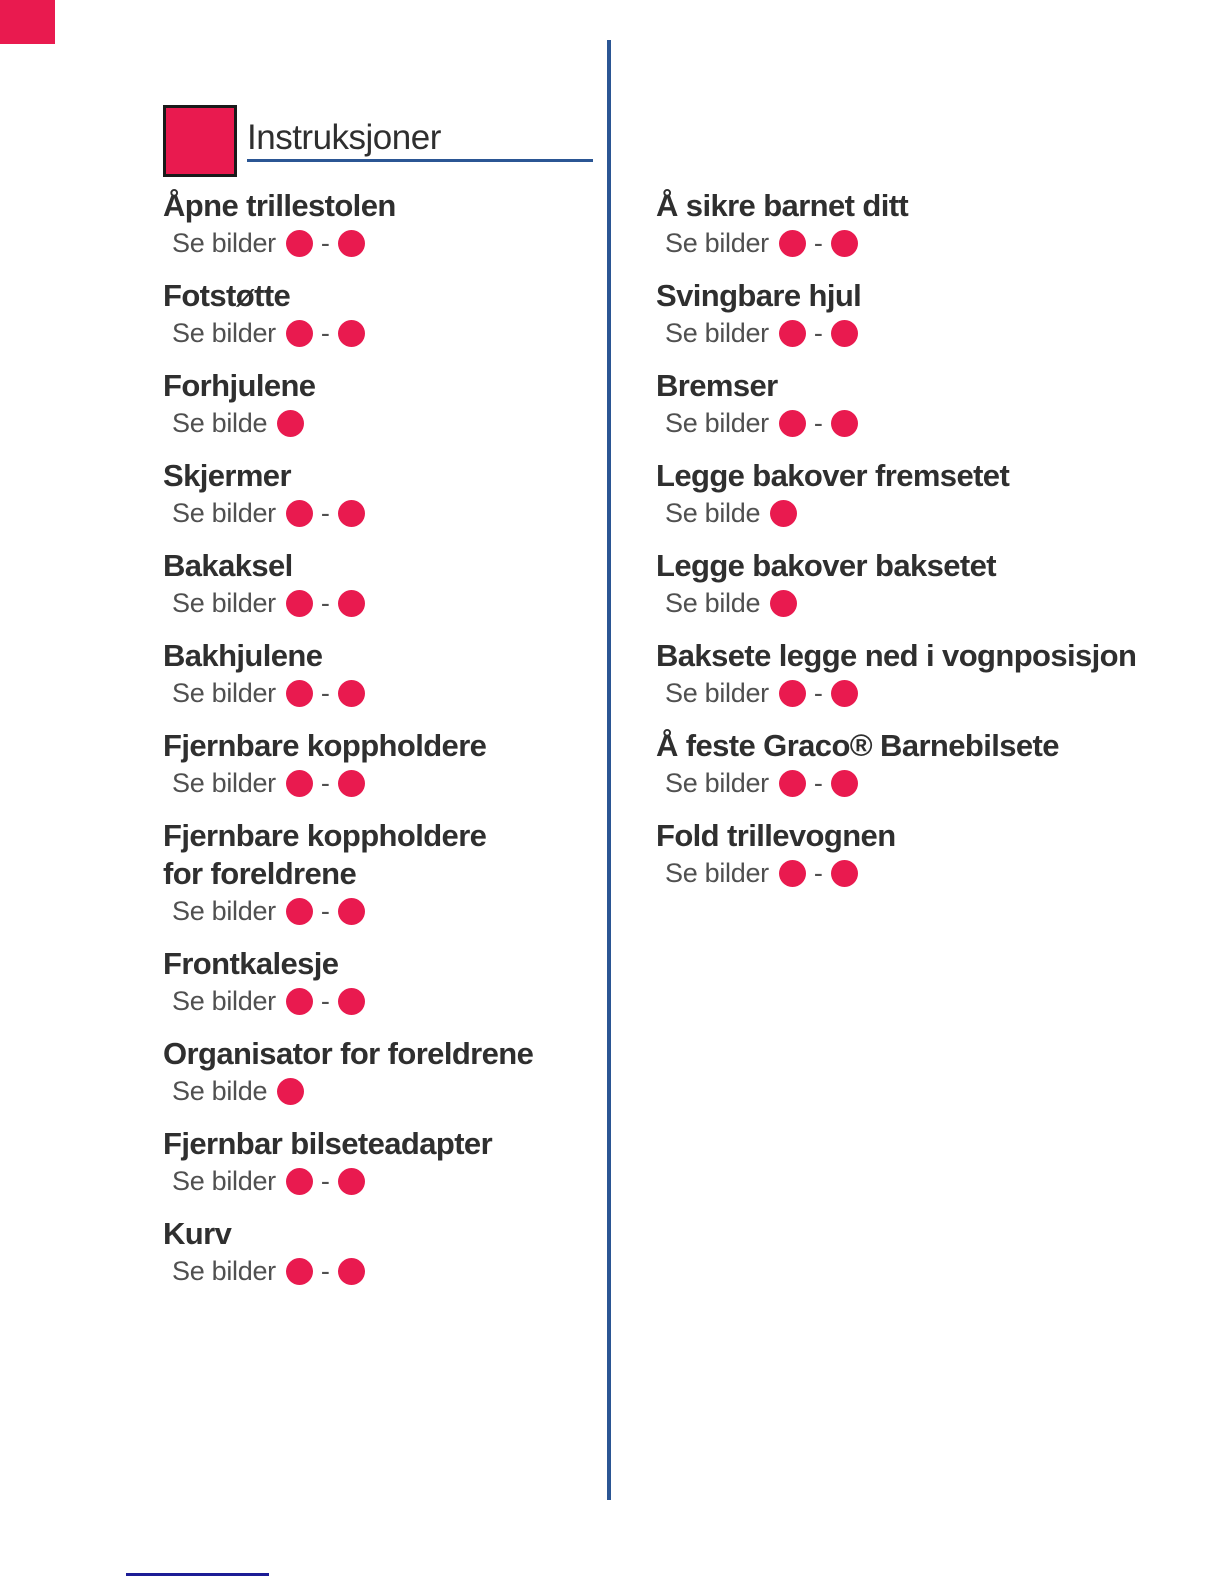 This screenshot has height=1584, width=1224. I want to click on toc-entry: Fotstøtte Se bilder -, so click(385, 313).